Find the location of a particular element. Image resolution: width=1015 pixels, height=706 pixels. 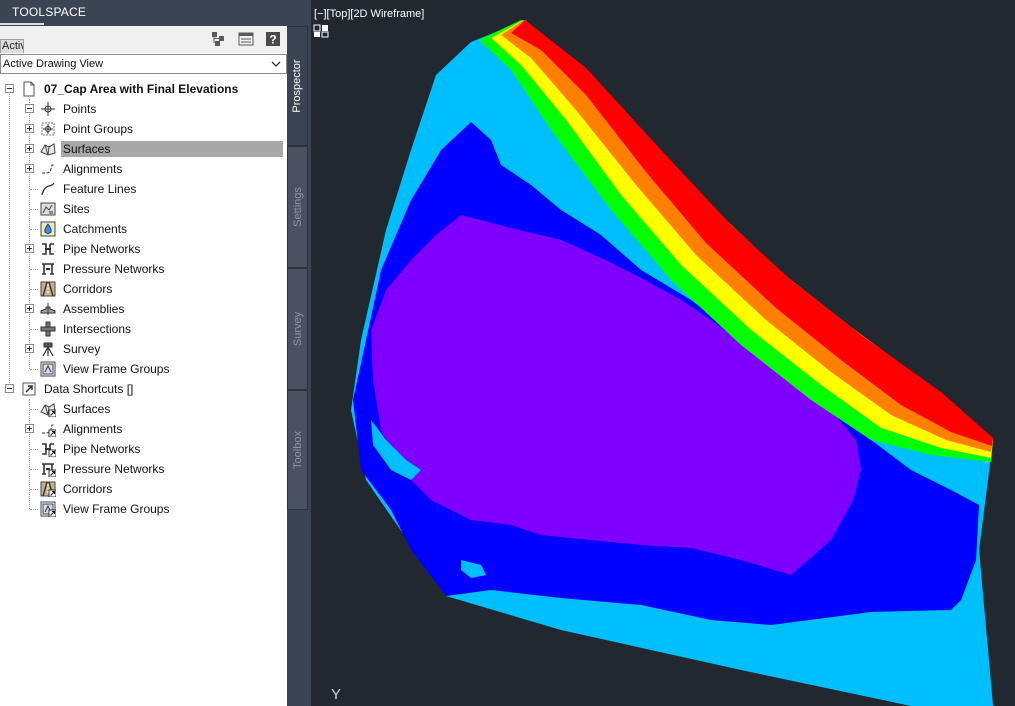

tree-item-data-shortcuts: Data Shortcuts [] is located at coordinates (143, 389).